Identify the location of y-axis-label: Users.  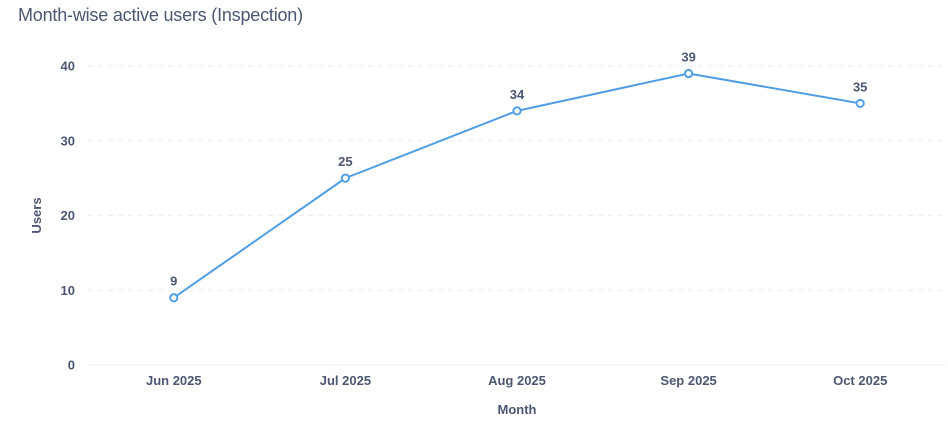
(36, 215).